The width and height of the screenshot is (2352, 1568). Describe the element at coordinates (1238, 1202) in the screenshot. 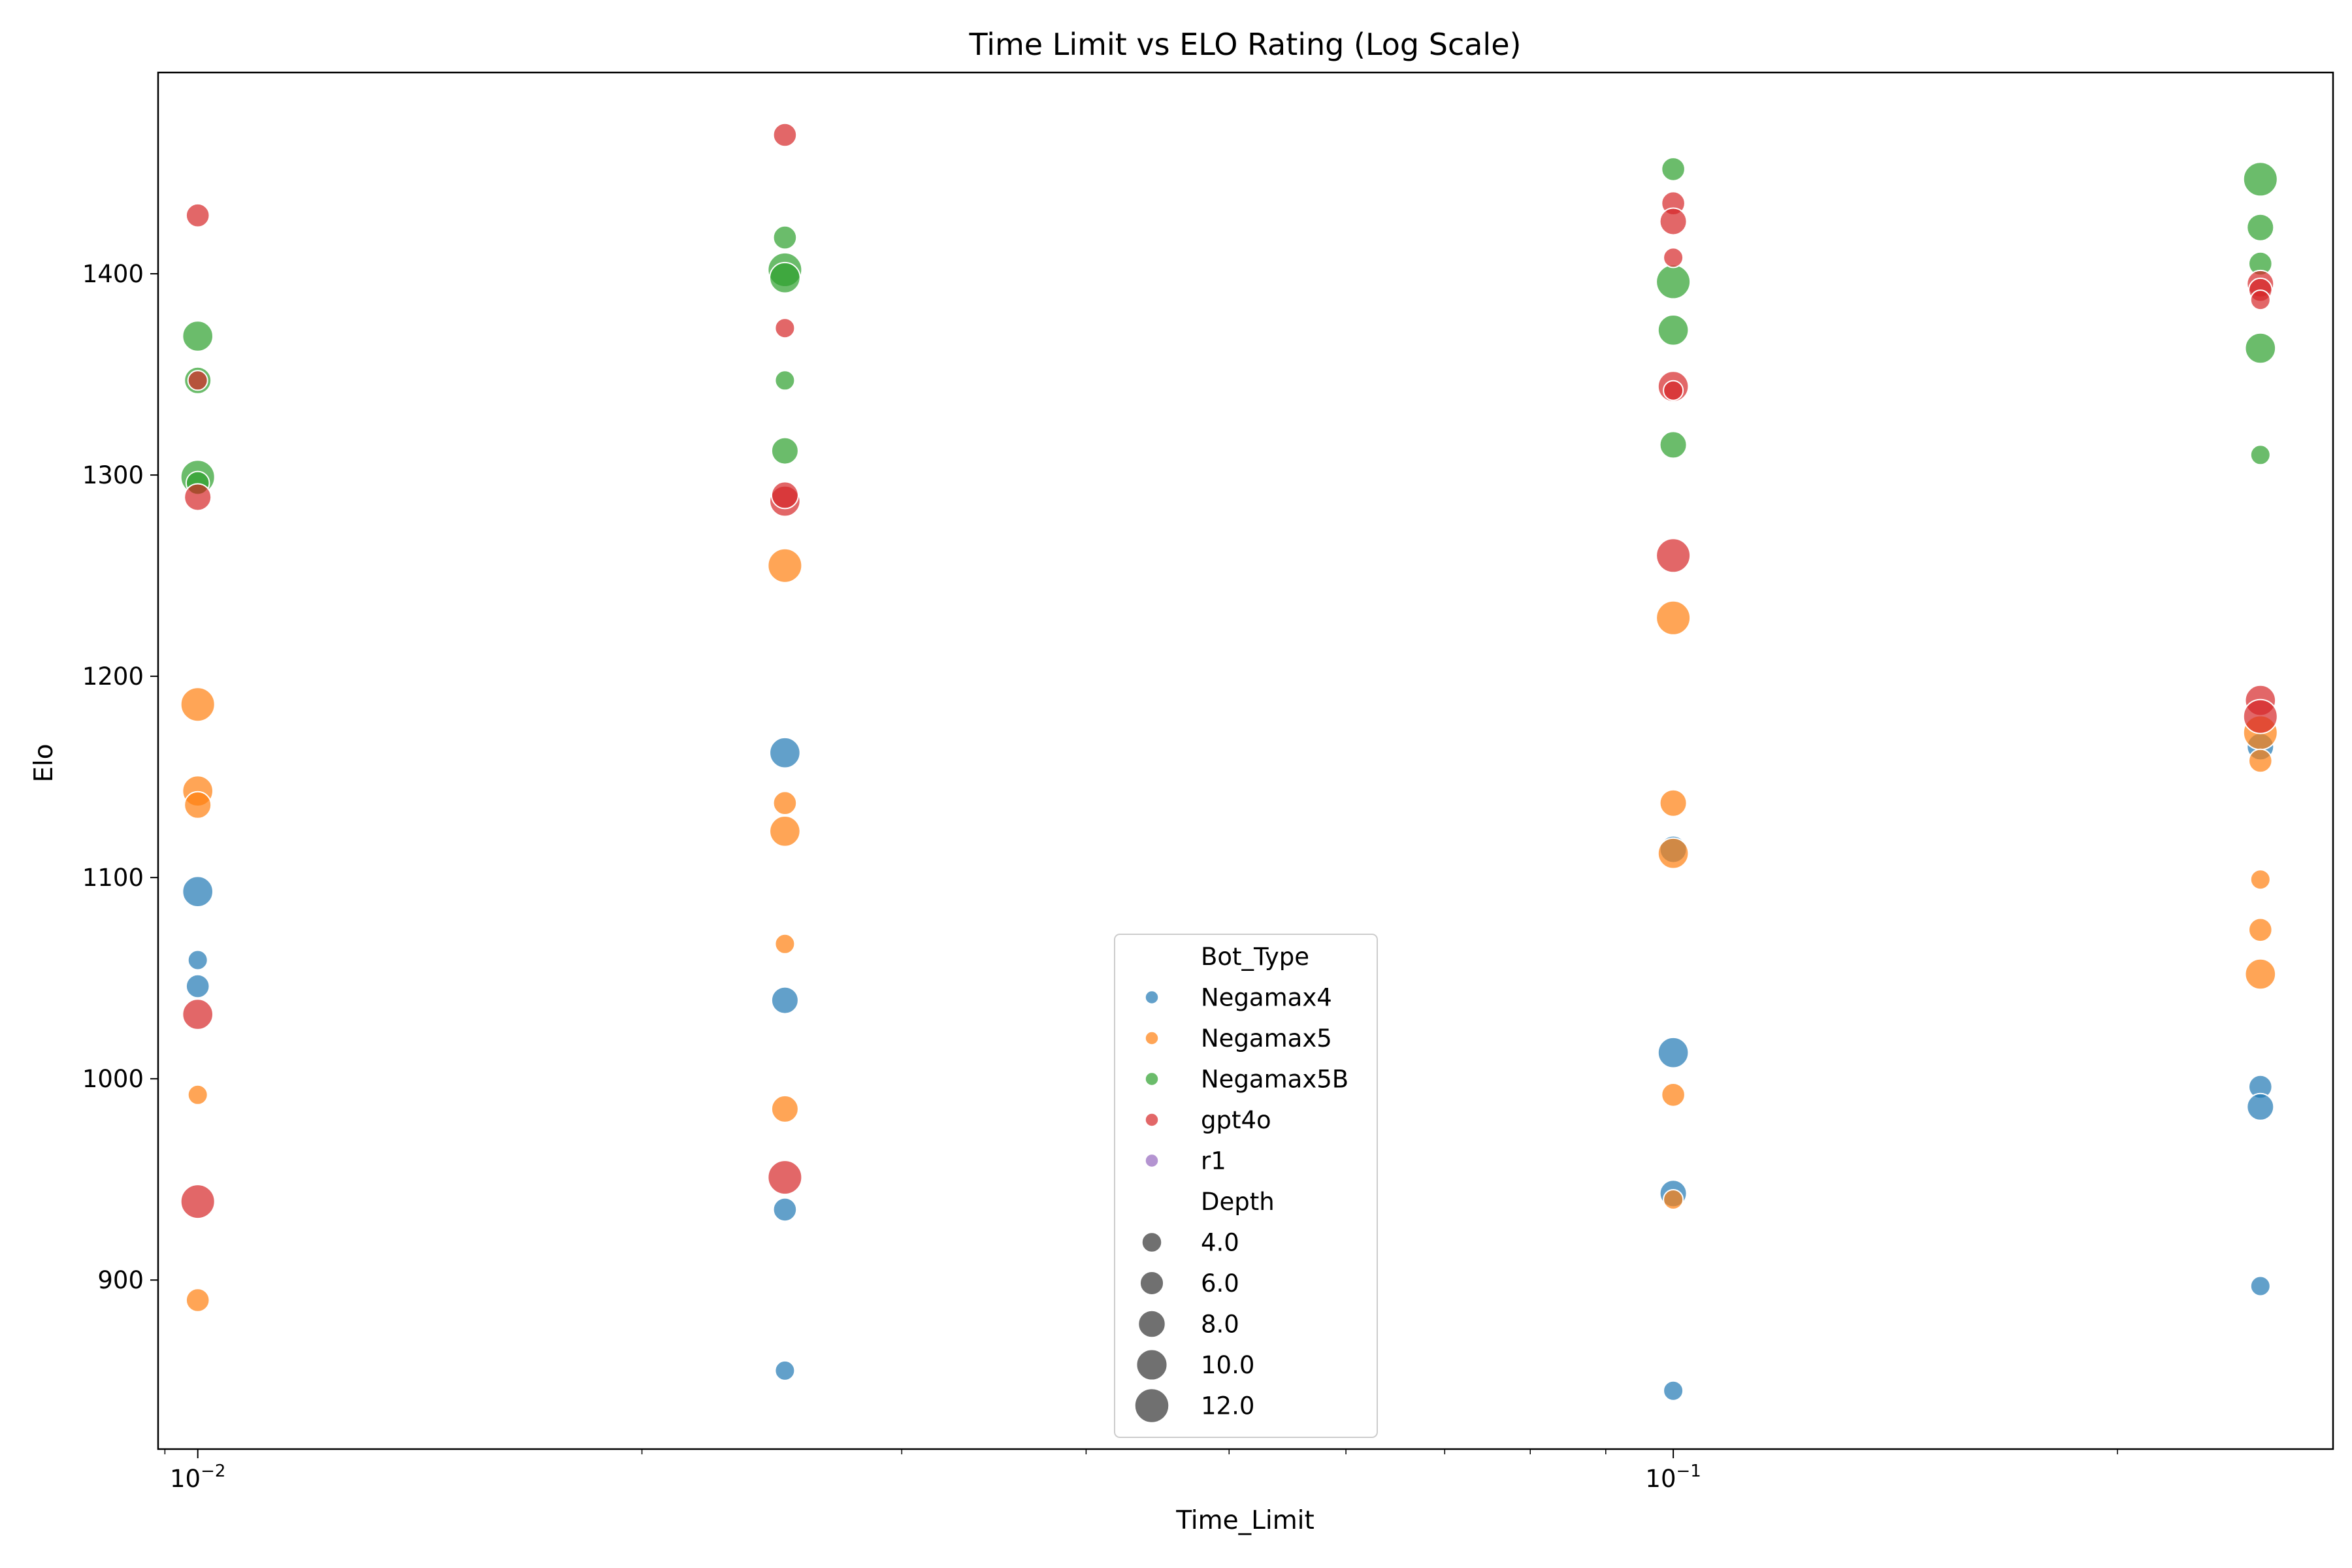

I see `legend-size-title: Depth` at that location.